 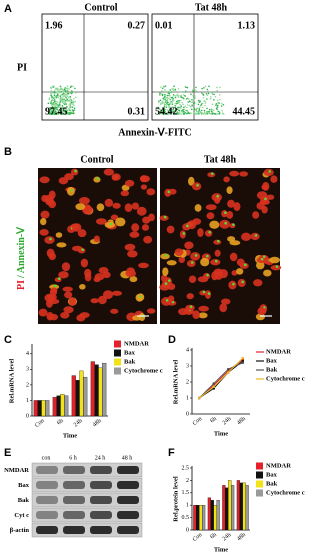 I want to click on x-tick-label: 48h, so click(x=97, y=423).